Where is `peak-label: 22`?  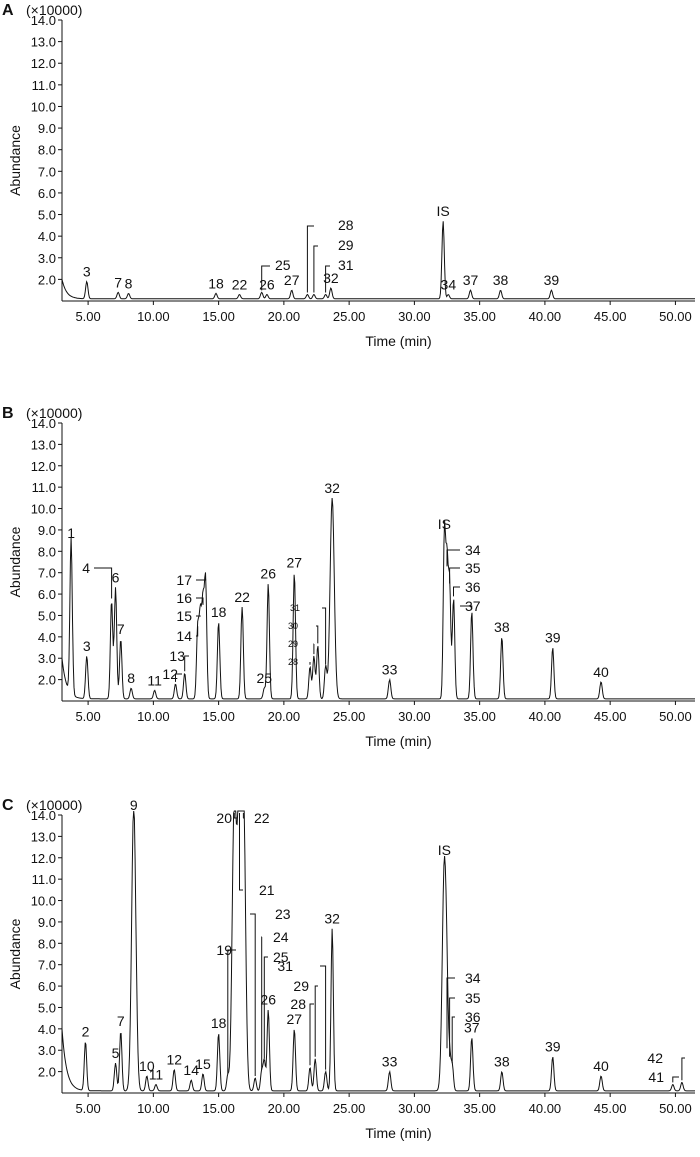 peak-label: 22 is located at coordinates (240, 285).